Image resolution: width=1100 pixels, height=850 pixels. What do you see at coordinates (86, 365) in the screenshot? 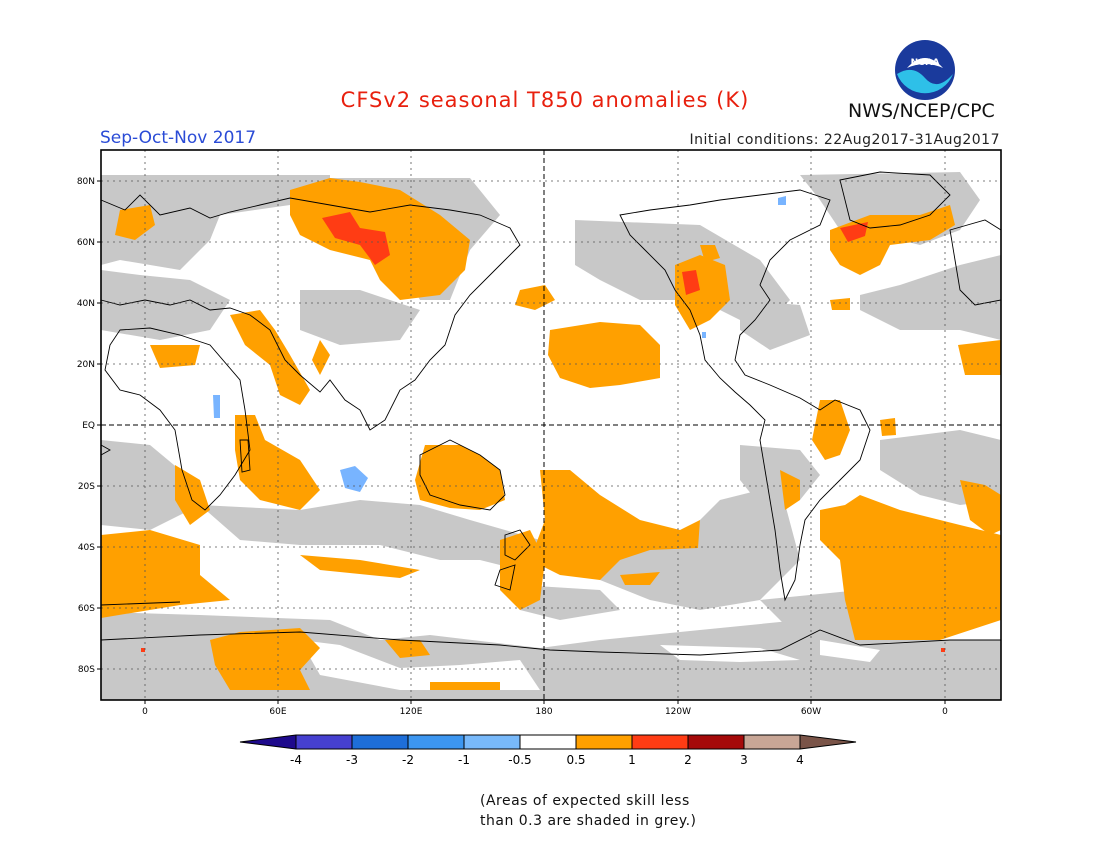
I see `lat-tick-label: 20N` at bounding box center [86, 365].